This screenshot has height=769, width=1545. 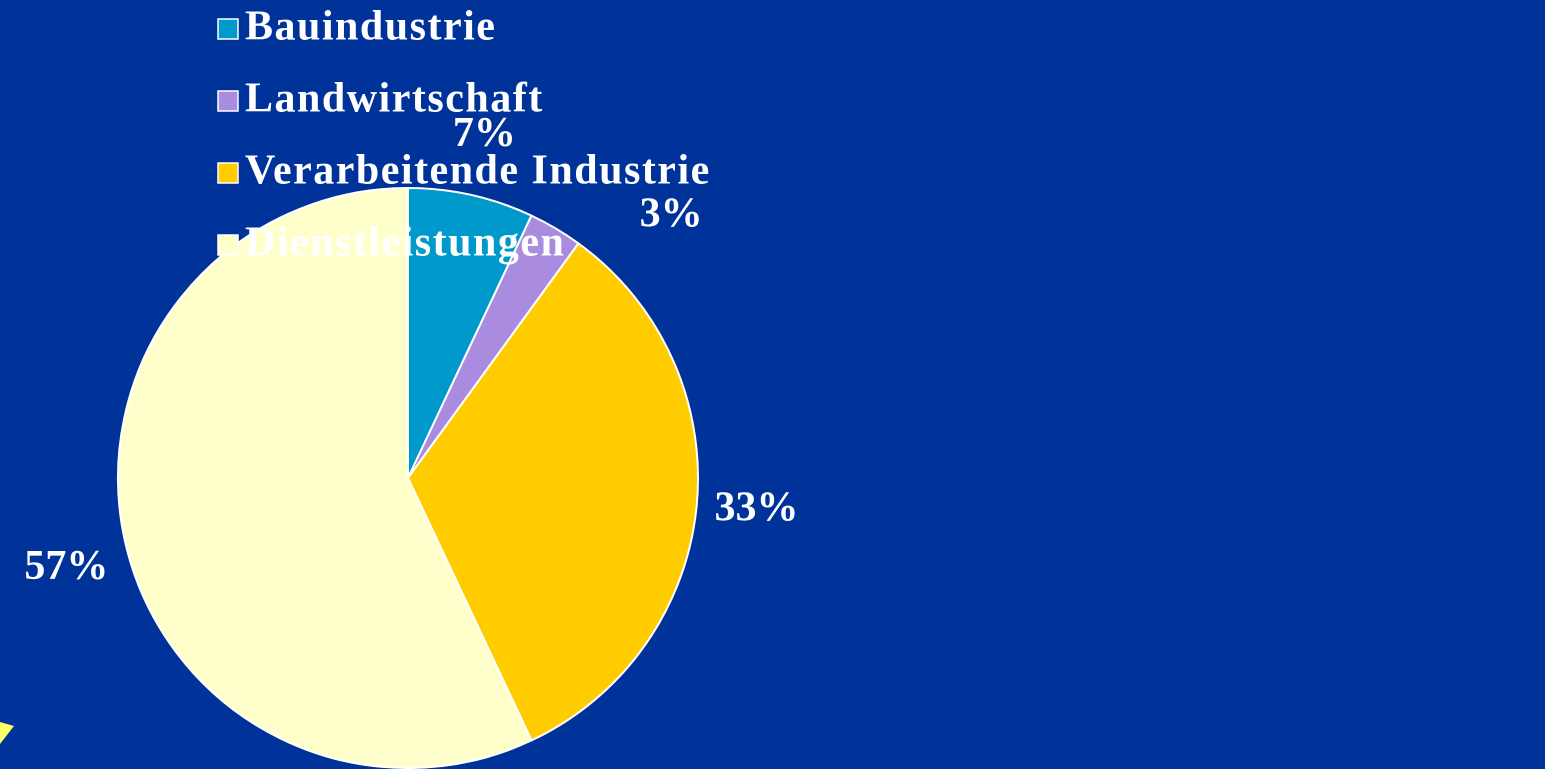 What do you see at coordinates (484, 133) in the screenshot?
I see `data-label: 7%` at bounding box center [484, 133].